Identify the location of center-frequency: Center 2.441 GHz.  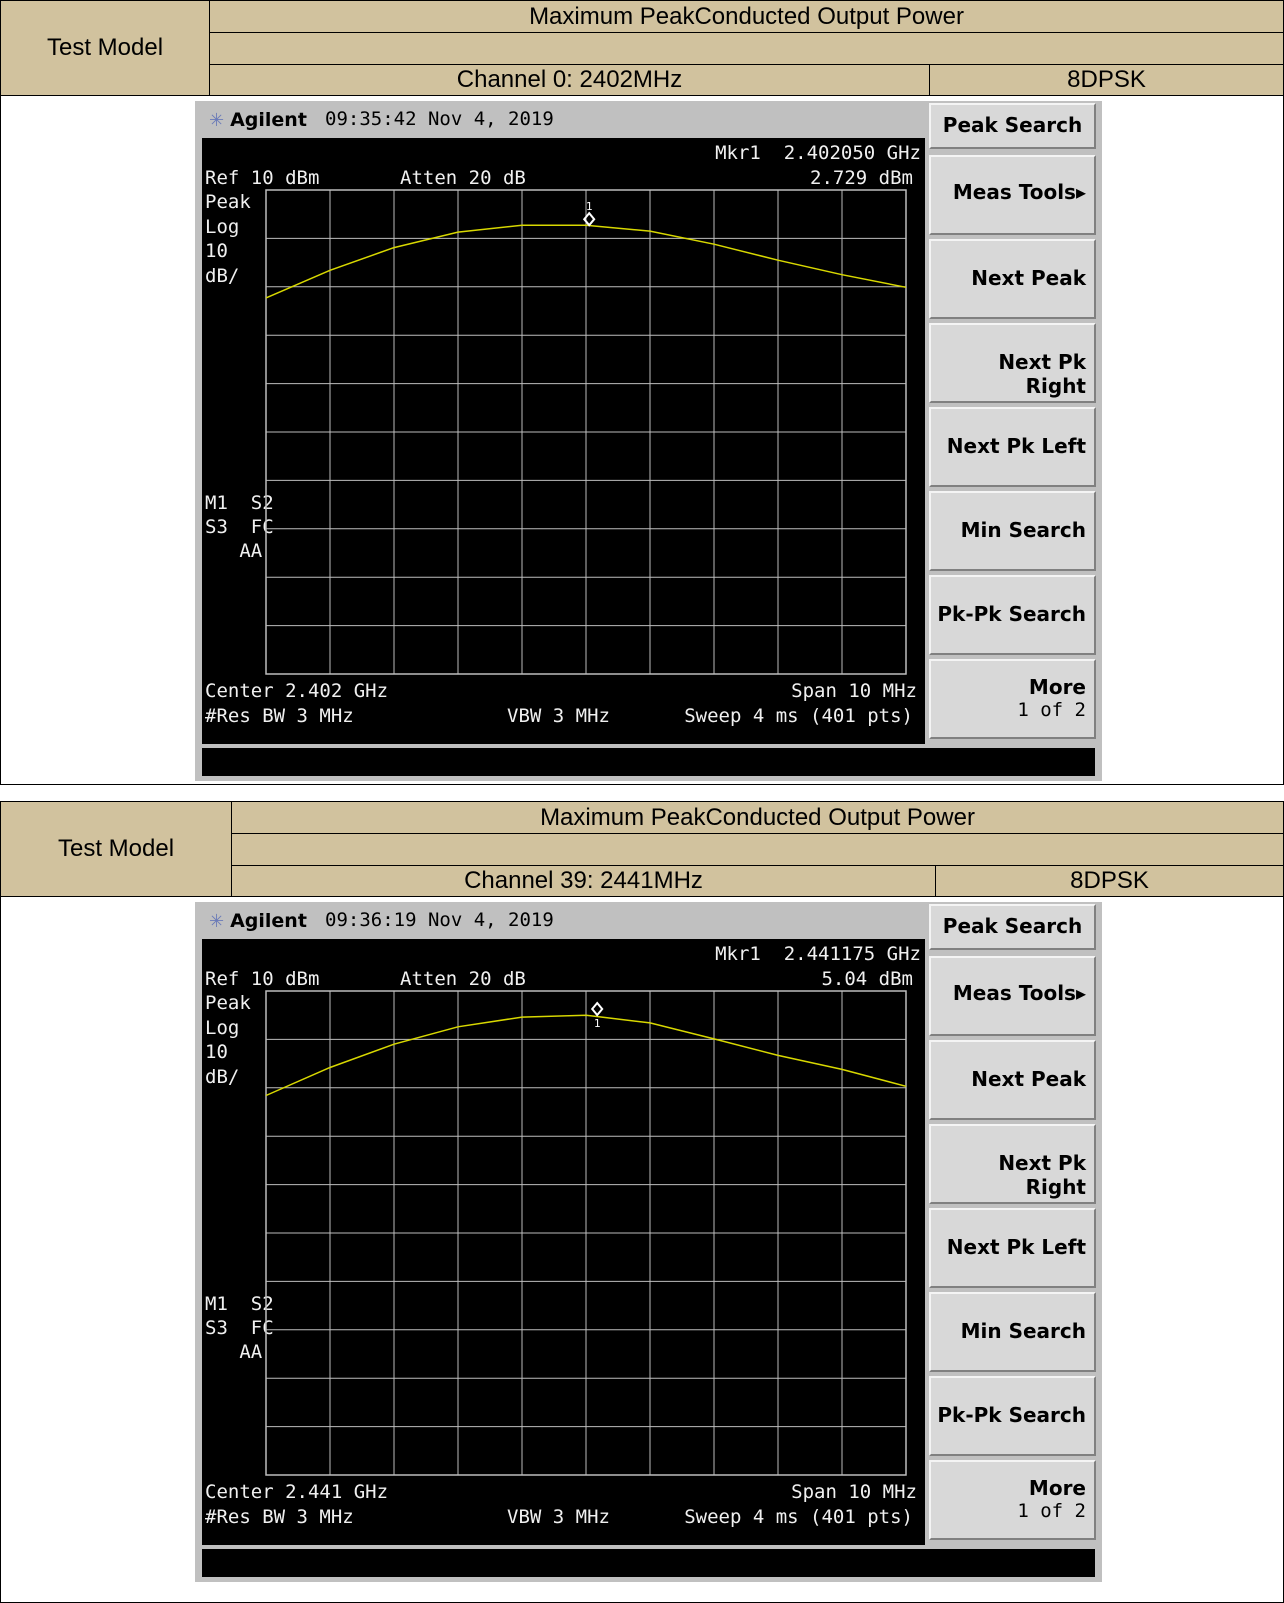
(297, 1492).